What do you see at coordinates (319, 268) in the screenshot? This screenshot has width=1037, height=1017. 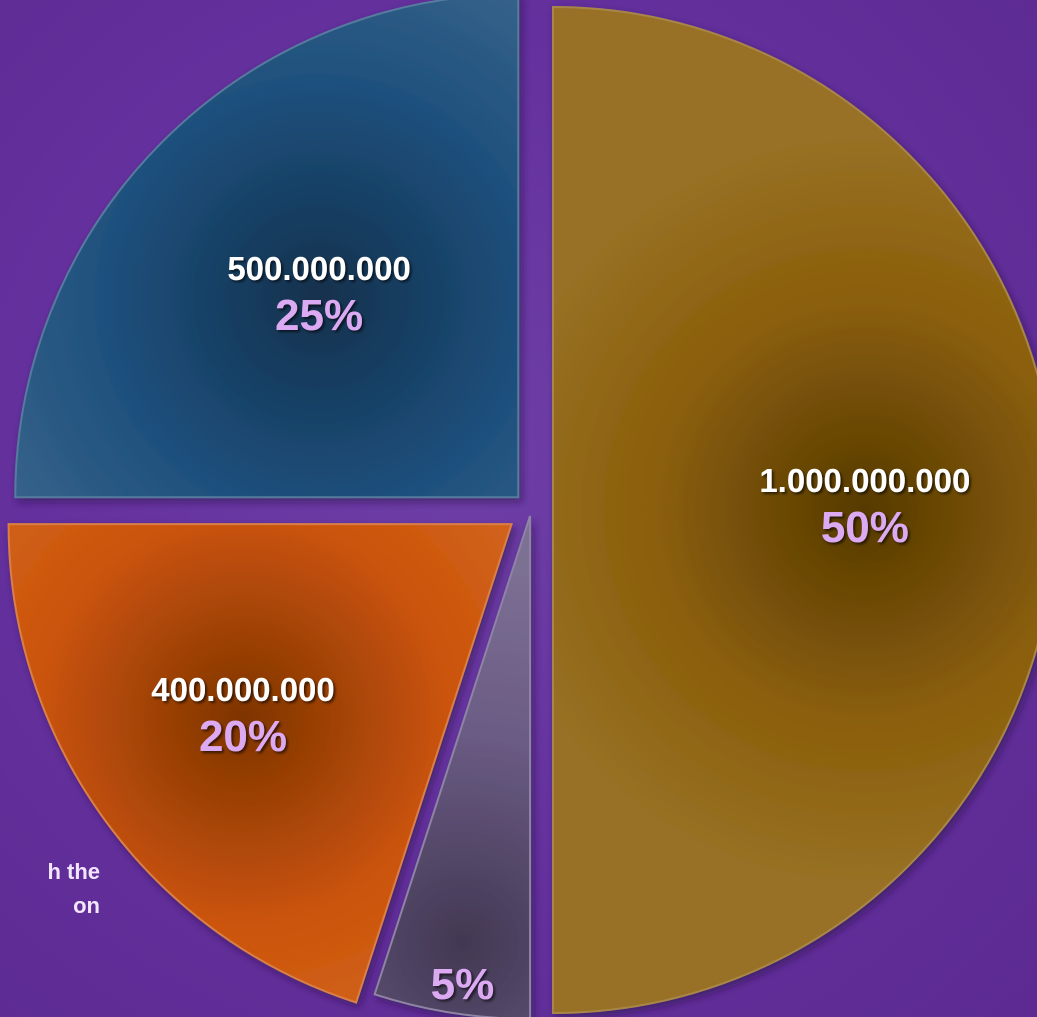 I see `slice-value-label: 500.000.000` at bounding box center [319, 268].